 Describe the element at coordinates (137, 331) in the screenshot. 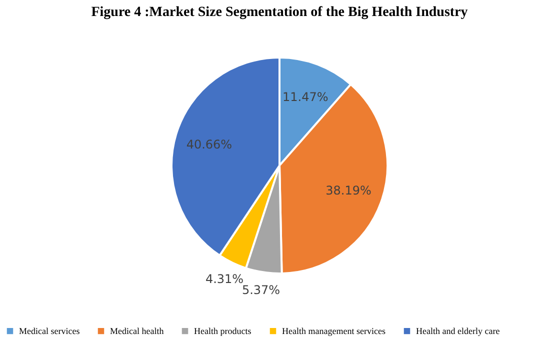

I see `legend-label: Medical health` at that location.